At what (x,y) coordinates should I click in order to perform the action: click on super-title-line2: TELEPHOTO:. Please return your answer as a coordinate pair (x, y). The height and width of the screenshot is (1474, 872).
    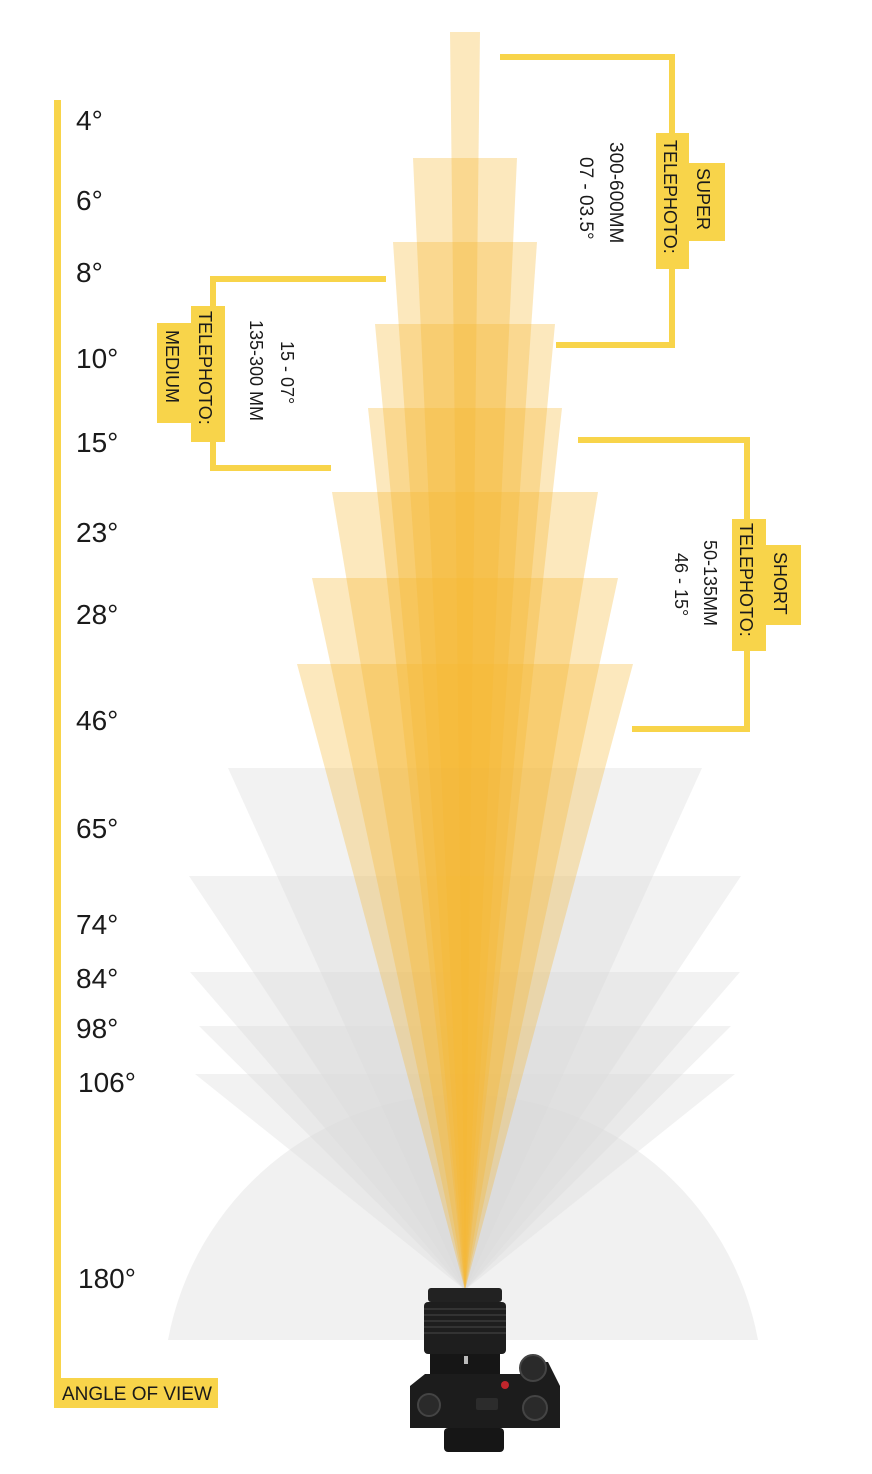
    Looking at the image, I should click on (670, 197).